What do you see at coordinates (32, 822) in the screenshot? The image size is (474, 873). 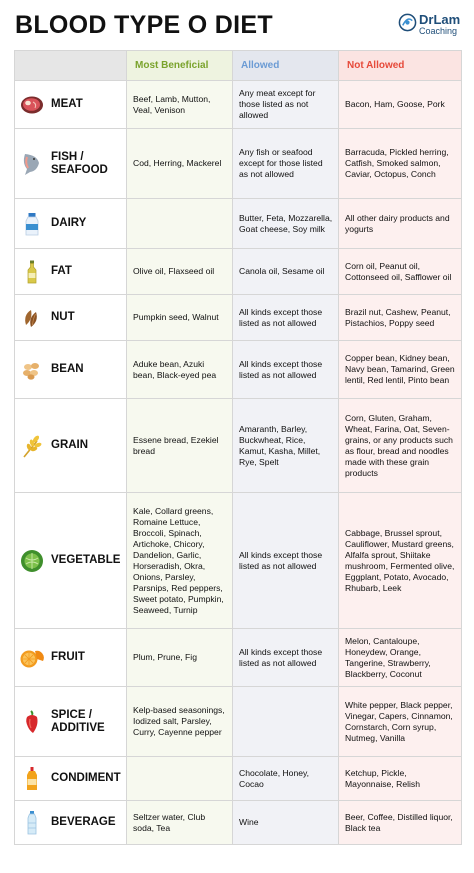 I see `water-bottle-icon` at bounding box center [32, 822].